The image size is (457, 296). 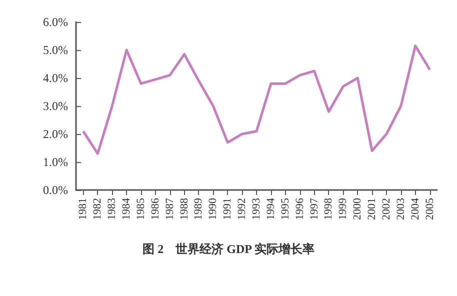 What do you see at coordinates (285, 209) in the screenshot?
I see `x-tick-label: 1995` at bounding box center [285, 209].